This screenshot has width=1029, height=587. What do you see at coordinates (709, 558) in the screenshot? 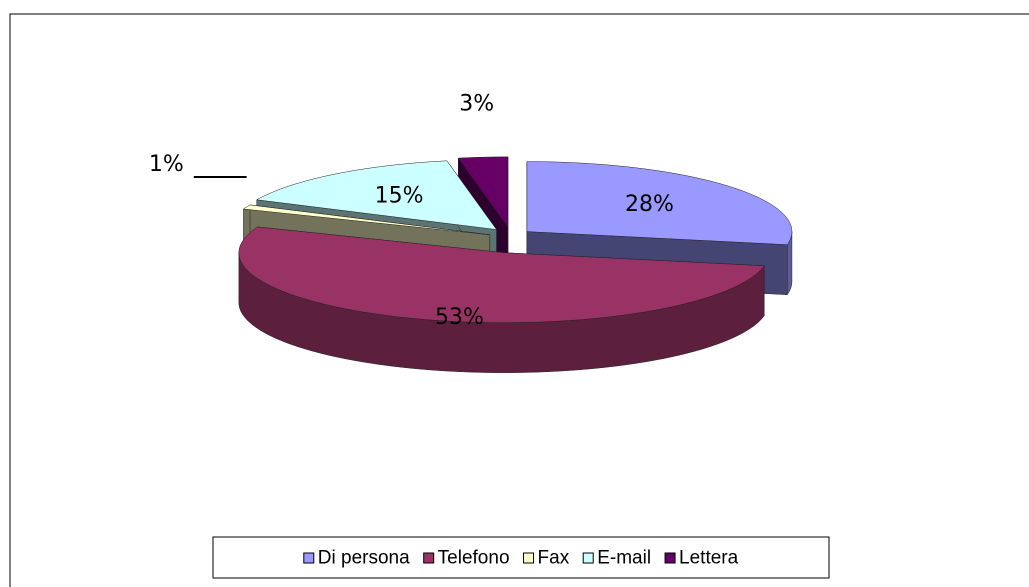
I see `legend-label: Lettera` at bounding box center [709, 558].